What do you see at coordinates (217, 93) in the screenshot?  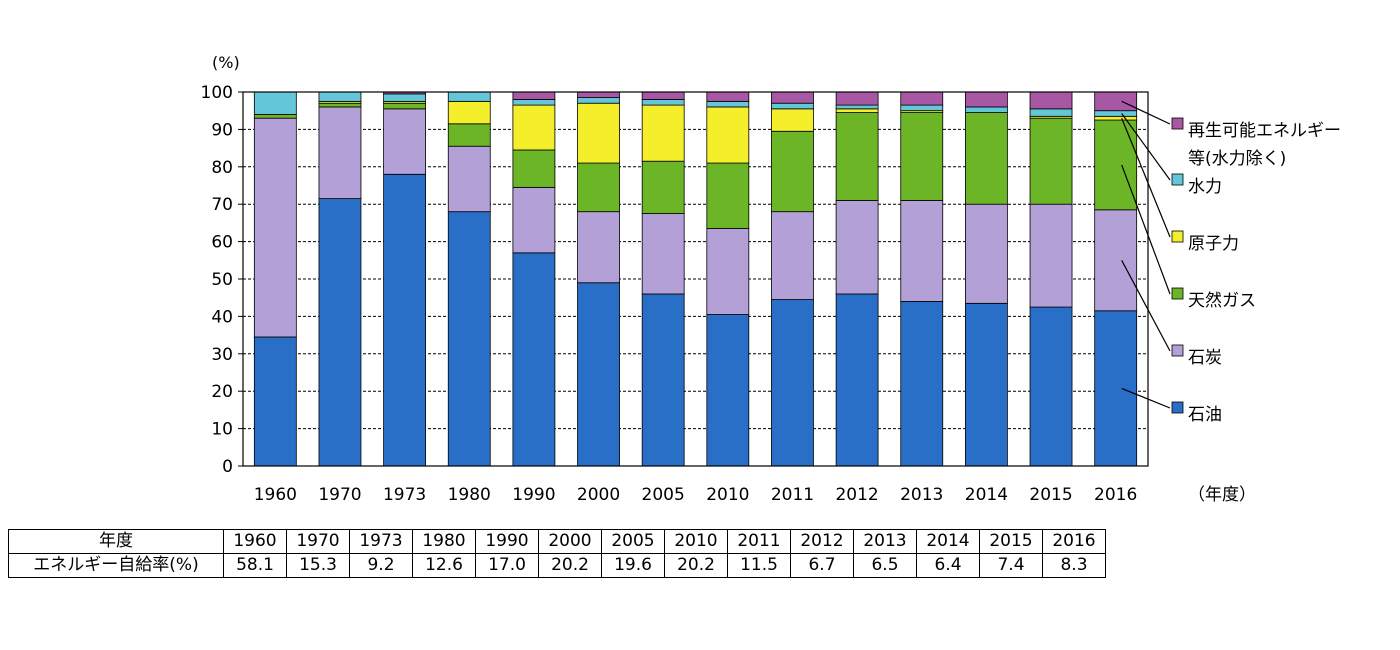 I see `y-tick-label: 100` at bounding box center [217, 93].